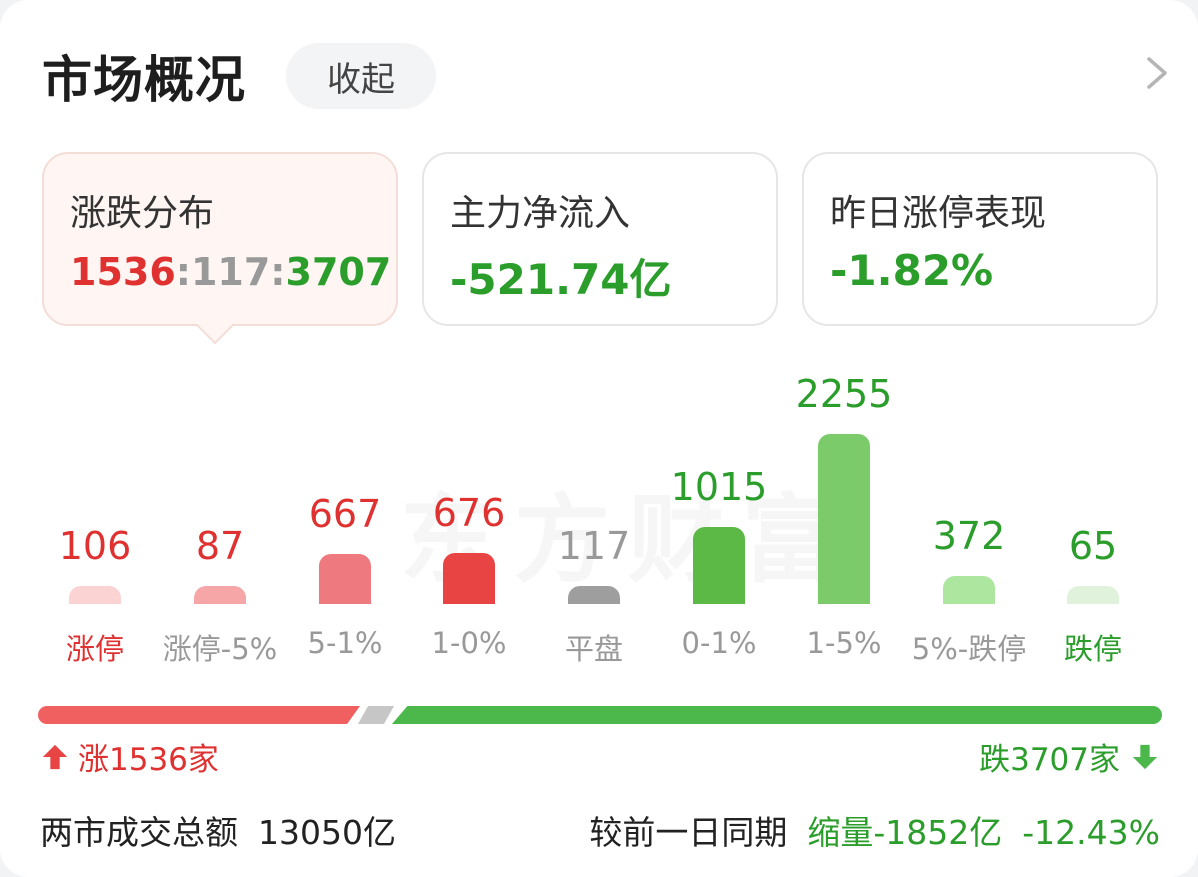  Describe the element at coordinates (1157, 73) in the screenshot. I see `chevron-right-icon` at that location.